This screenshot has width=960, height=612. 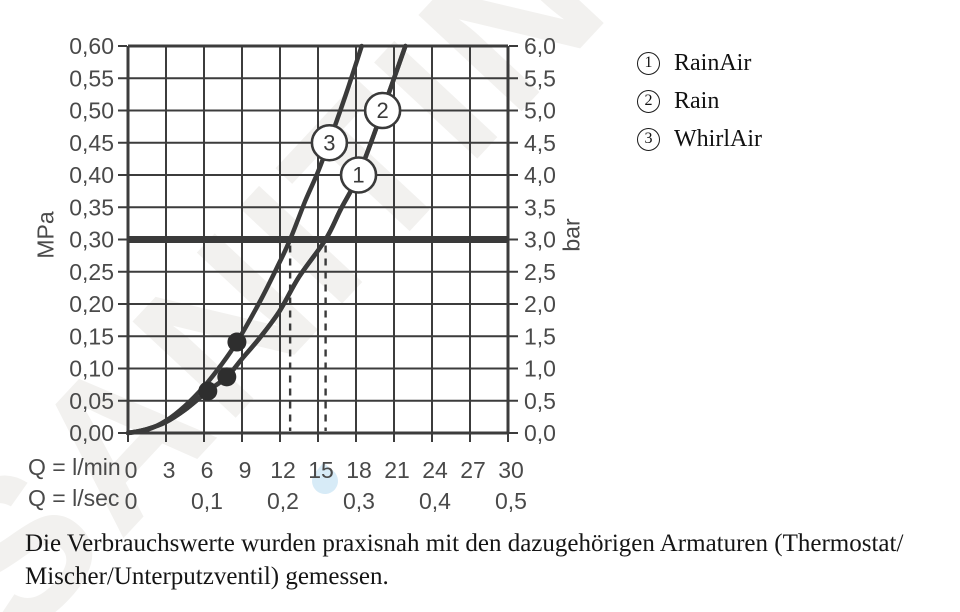 I want to click on svg-text: 6,0, so click(x=540, y=46).